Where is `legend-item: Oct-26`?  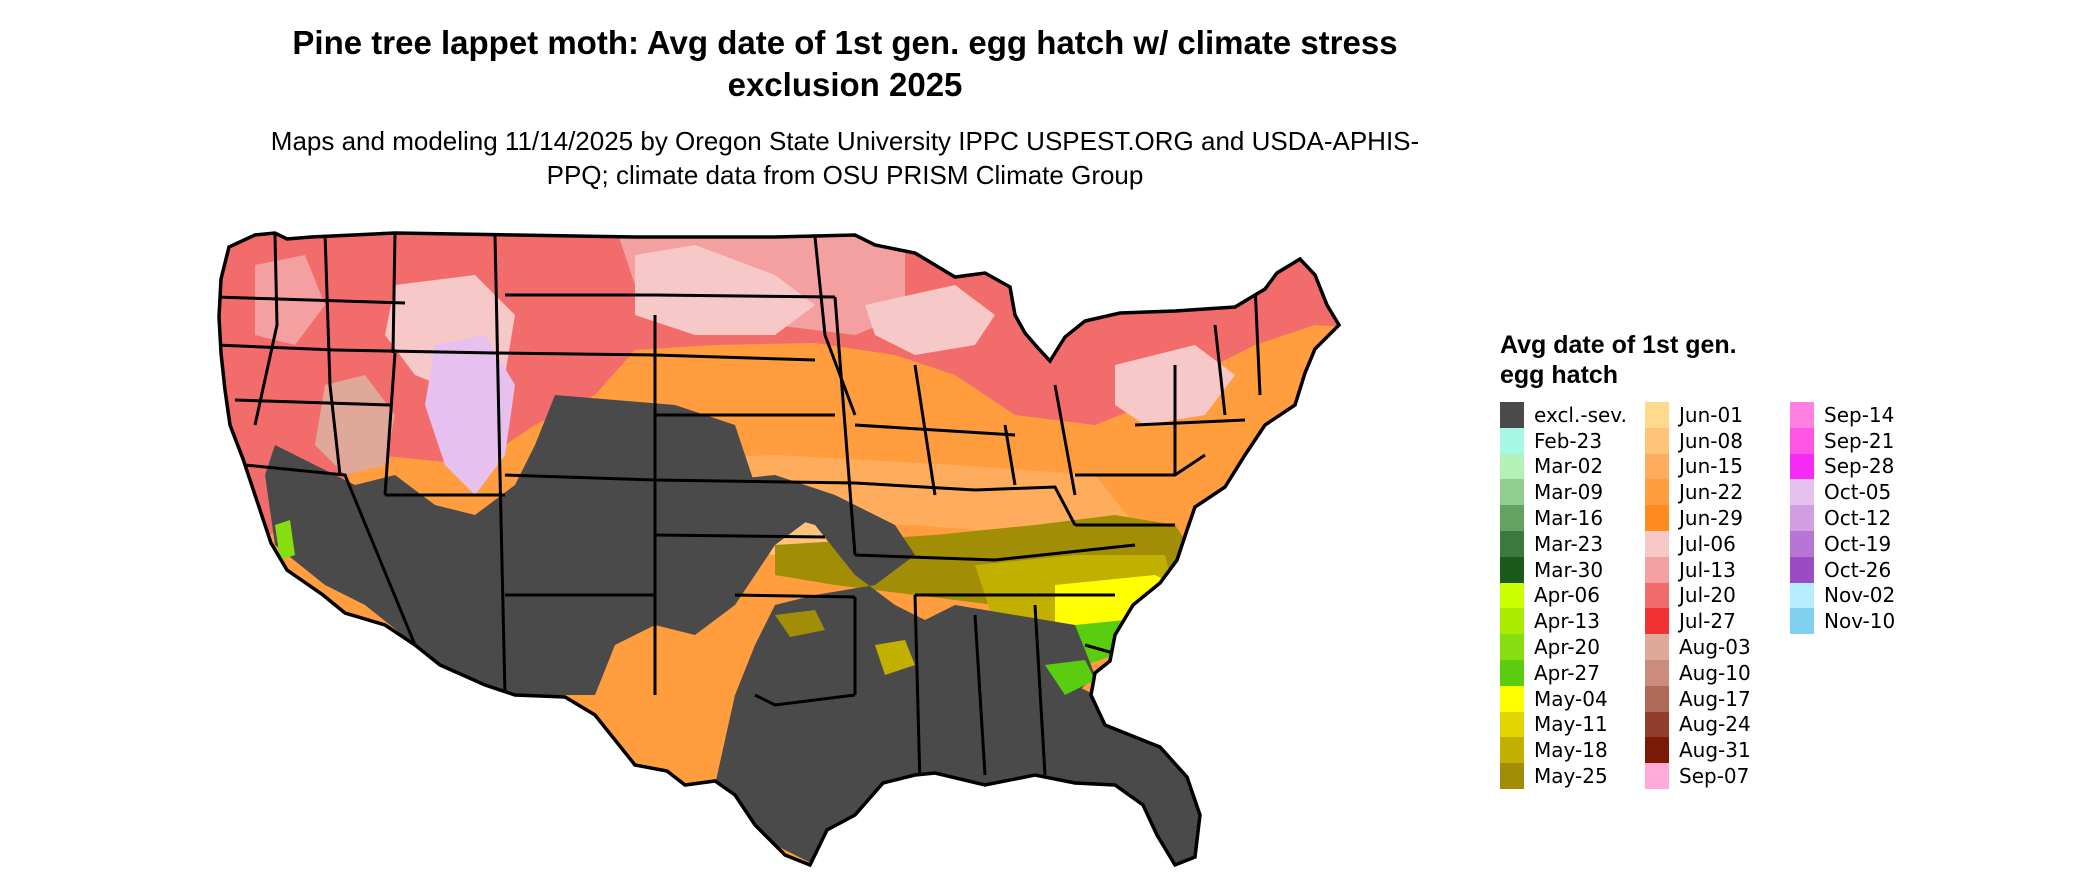
legend-item: Oct-26 is located at coordinates (1862, 569).